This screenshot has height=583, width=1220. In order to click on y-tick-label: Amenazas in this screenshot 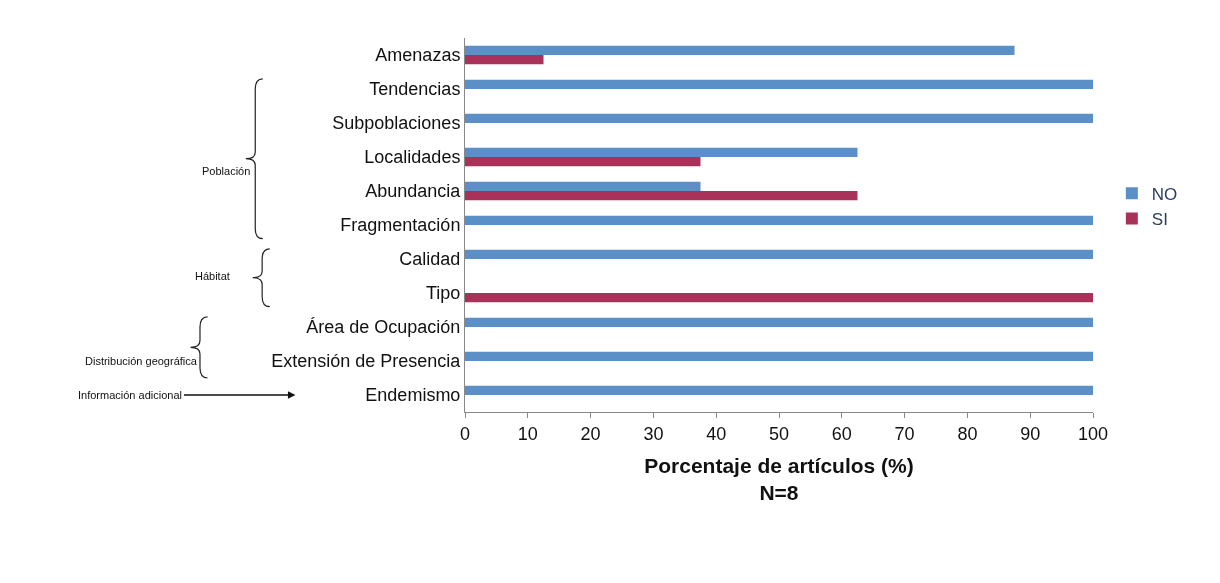, I will do `click(418, 55)`.